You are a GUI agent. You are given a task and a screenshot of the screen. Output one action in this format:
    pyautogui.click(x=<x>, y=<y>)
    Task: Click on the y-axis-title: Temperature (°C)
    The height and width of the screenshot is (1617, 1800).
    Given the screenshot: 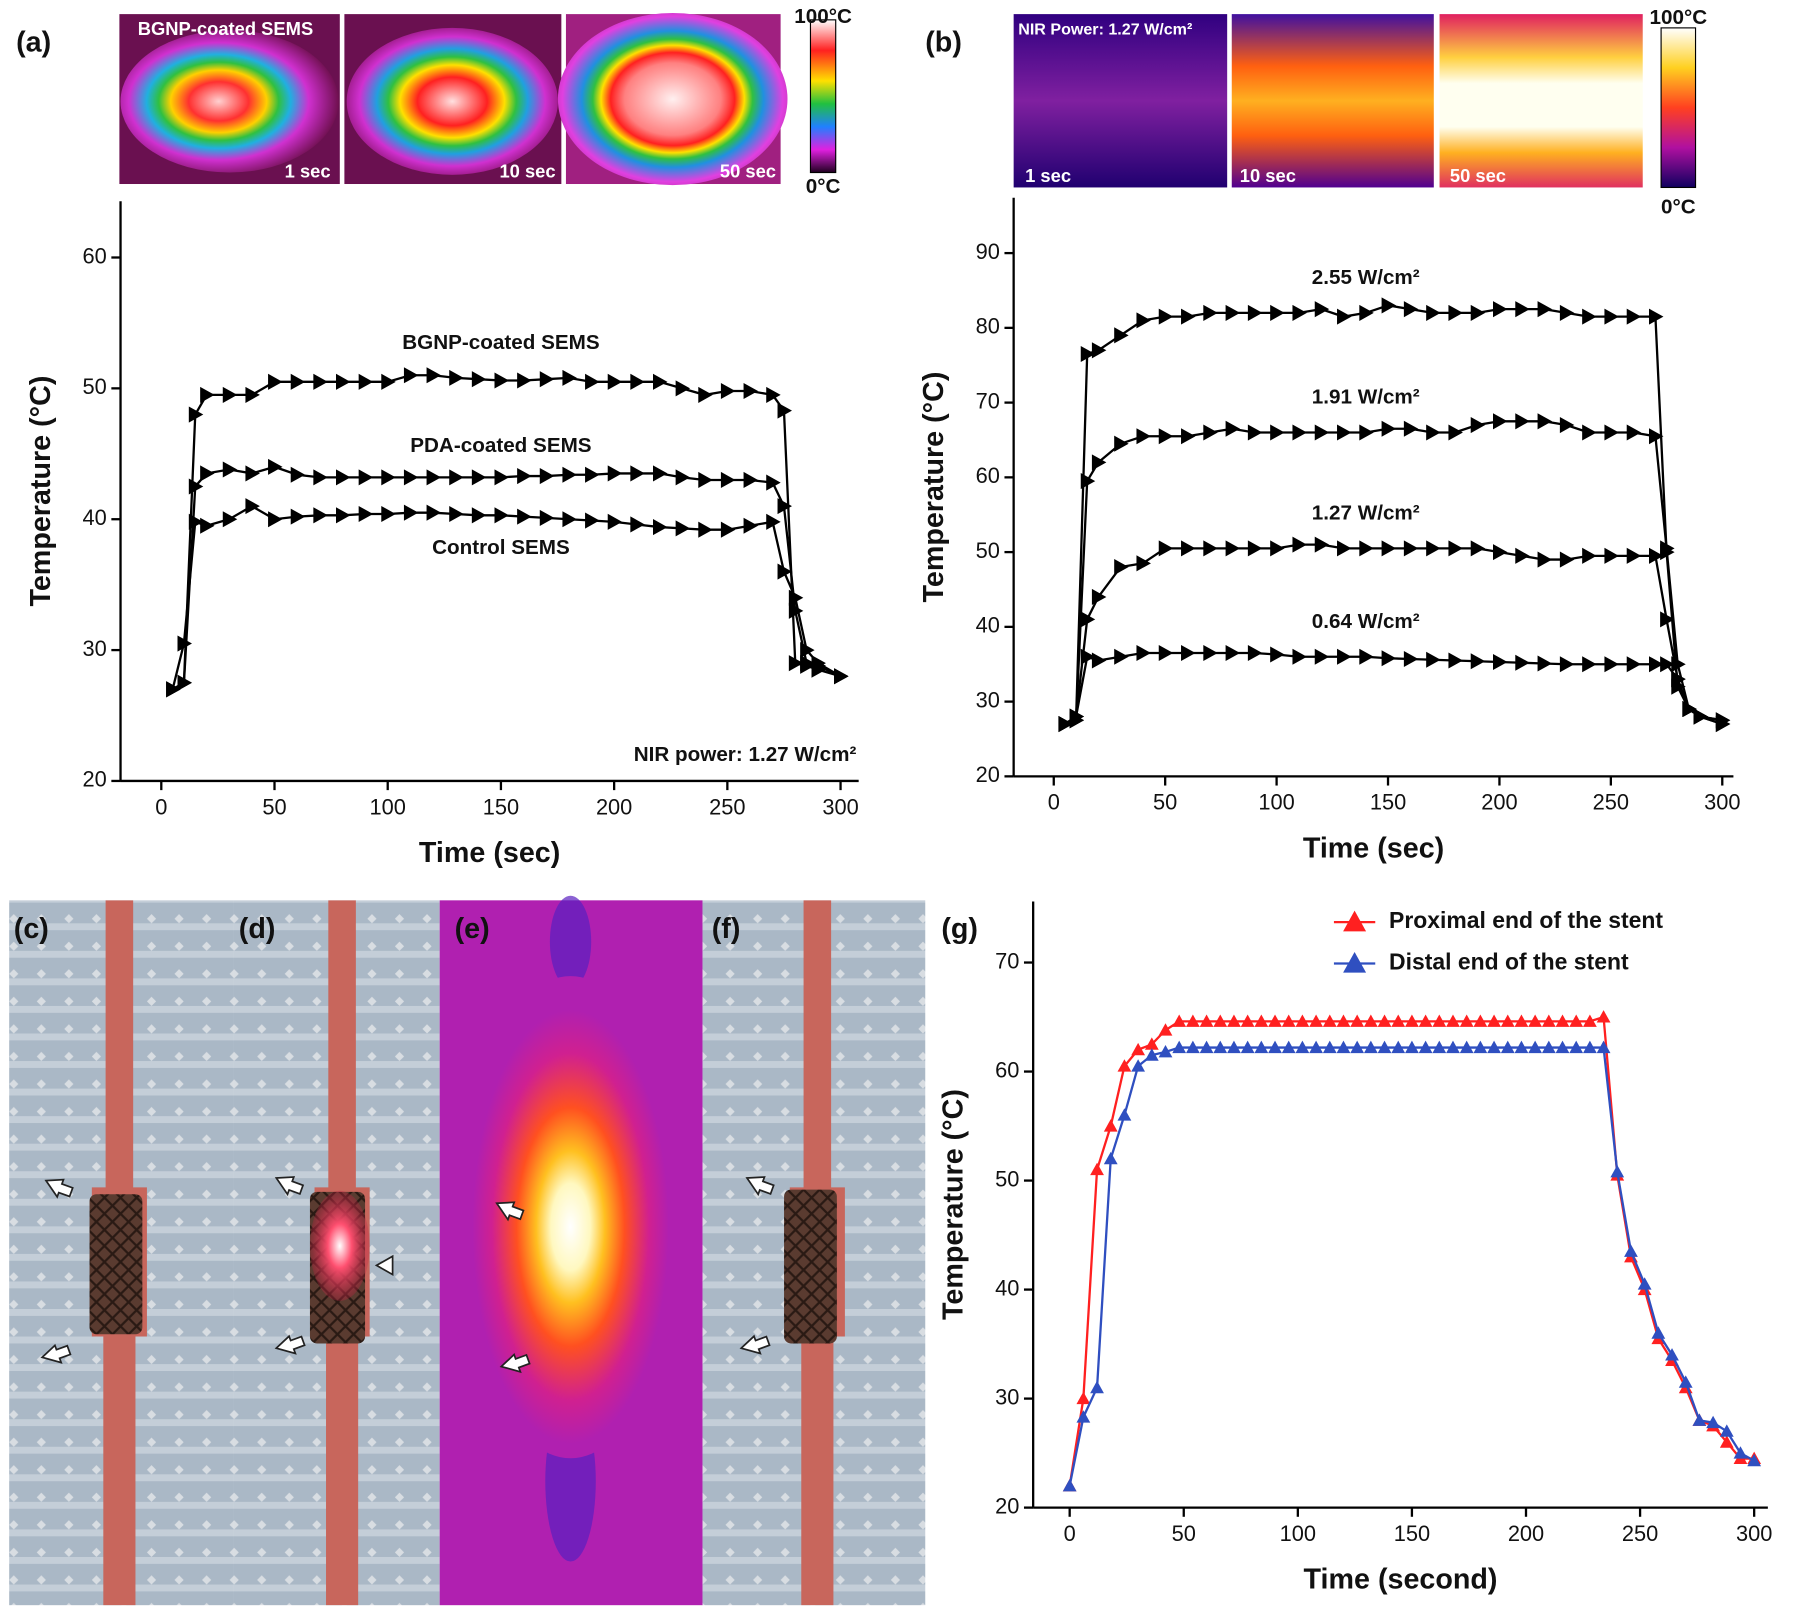 What is the action you would take?
    pyautogui.click(x=954, y=1204)
    